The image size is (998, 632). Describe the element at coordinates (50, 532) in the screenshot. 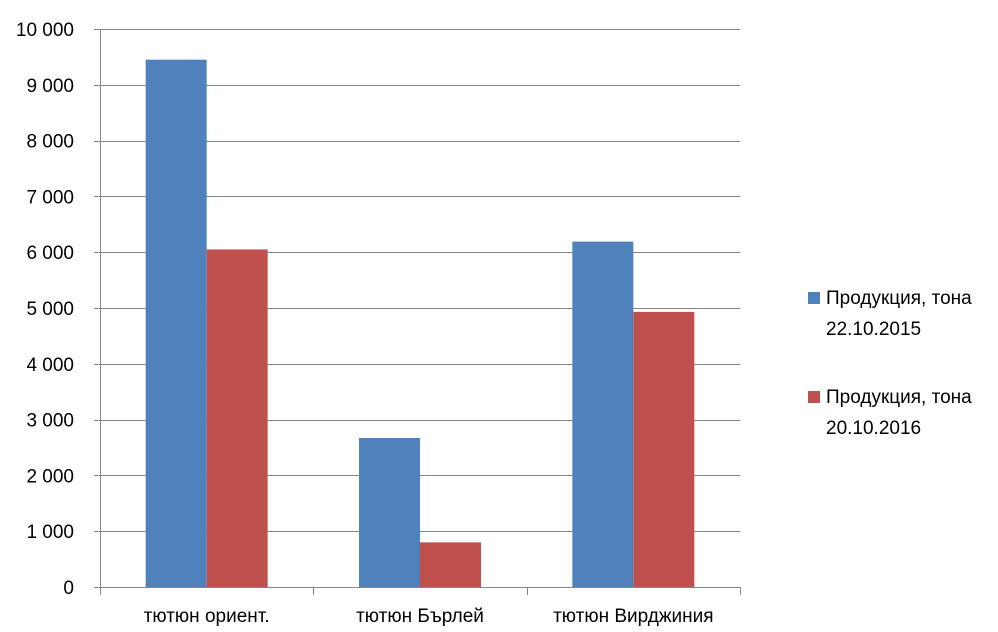

I see `y-tick-label: 1 000` at that location.